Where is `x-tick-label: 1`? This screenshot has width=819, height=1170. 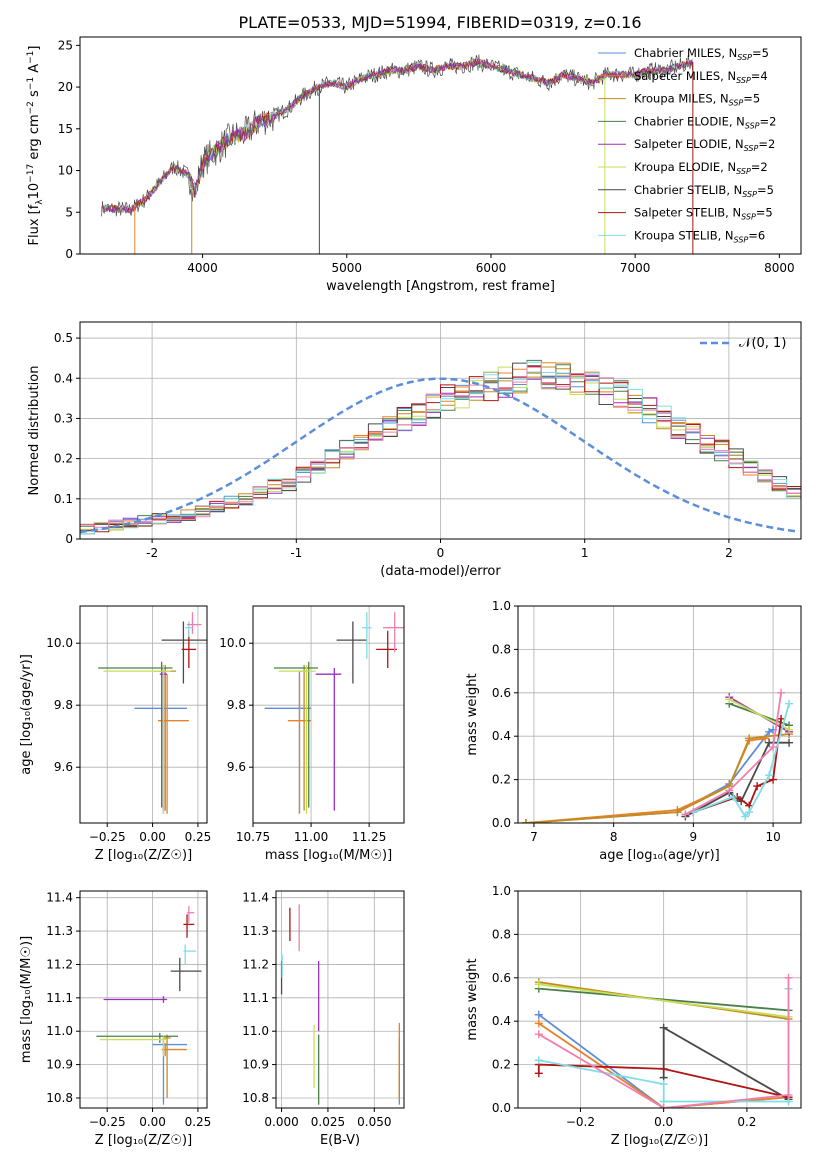 x-tick-label: 1 is located at coordinates (585, 553).